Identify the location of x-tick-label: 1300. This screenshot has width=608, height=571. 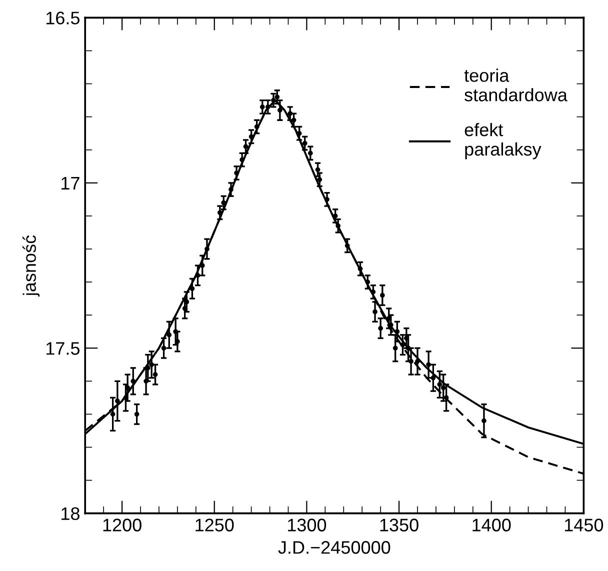
(307, 525).